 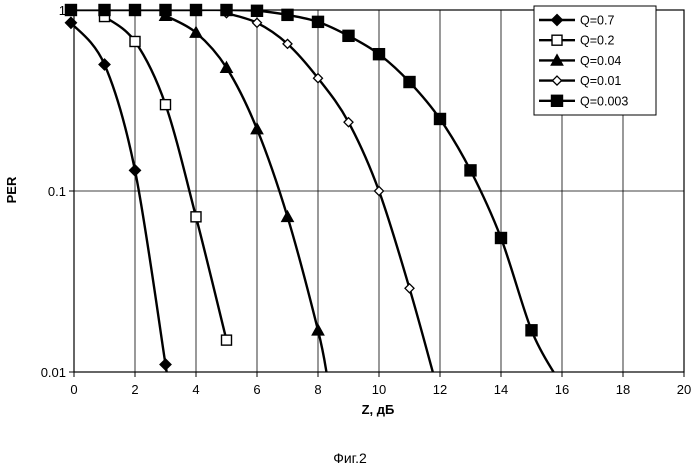 What do you see at coordinates (440, 389) in the screenshot?
I see `x-tick-label: 12` at bounding box center [440, 389].